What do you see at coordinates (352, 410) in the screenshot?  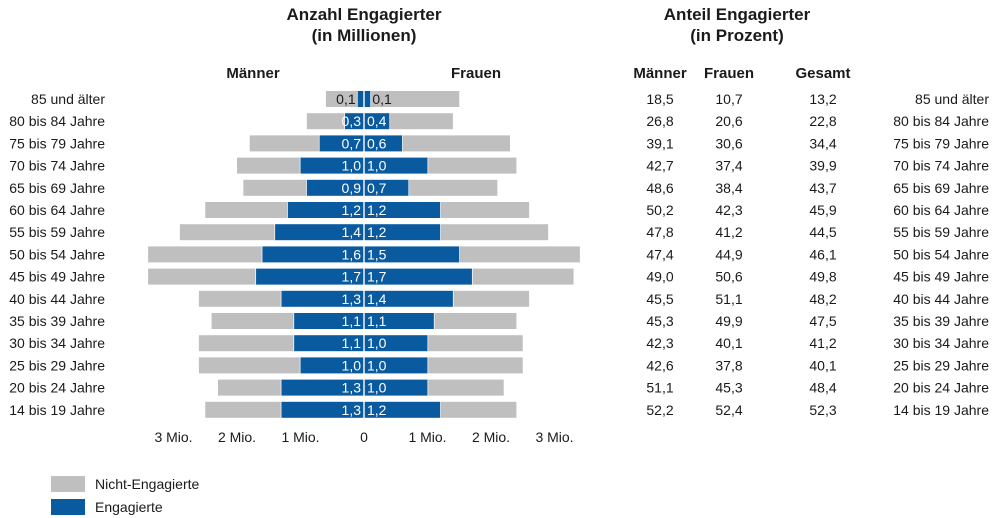 I see `data-label-engaged-men: 1,3` at bounding box center [352, 410].